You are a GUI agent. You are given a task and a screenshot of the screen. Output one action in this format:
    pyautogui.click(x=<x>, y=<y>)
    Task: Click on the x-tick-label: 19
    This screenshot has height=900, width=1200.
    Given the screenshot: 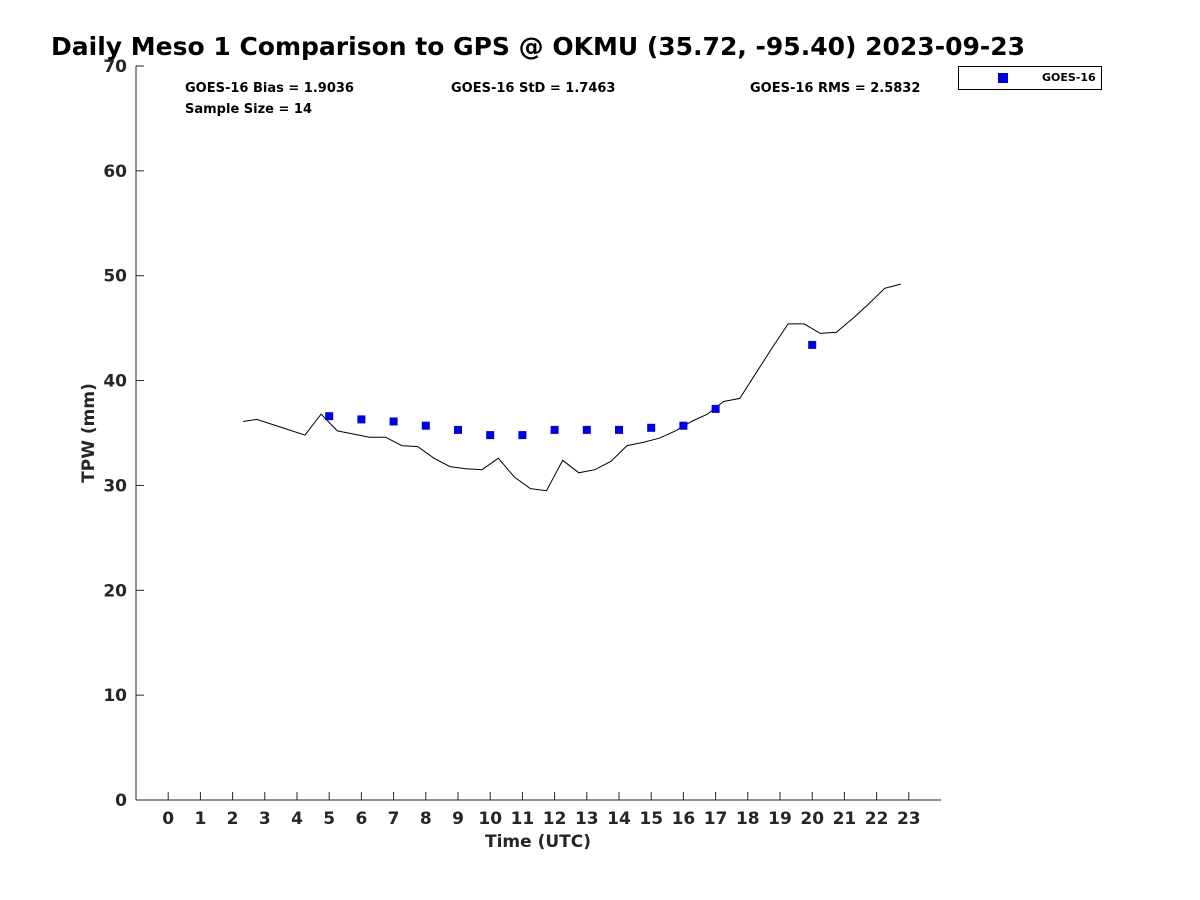 What is the action you would take?
    pyautogui.click(x=780, y=819)
    